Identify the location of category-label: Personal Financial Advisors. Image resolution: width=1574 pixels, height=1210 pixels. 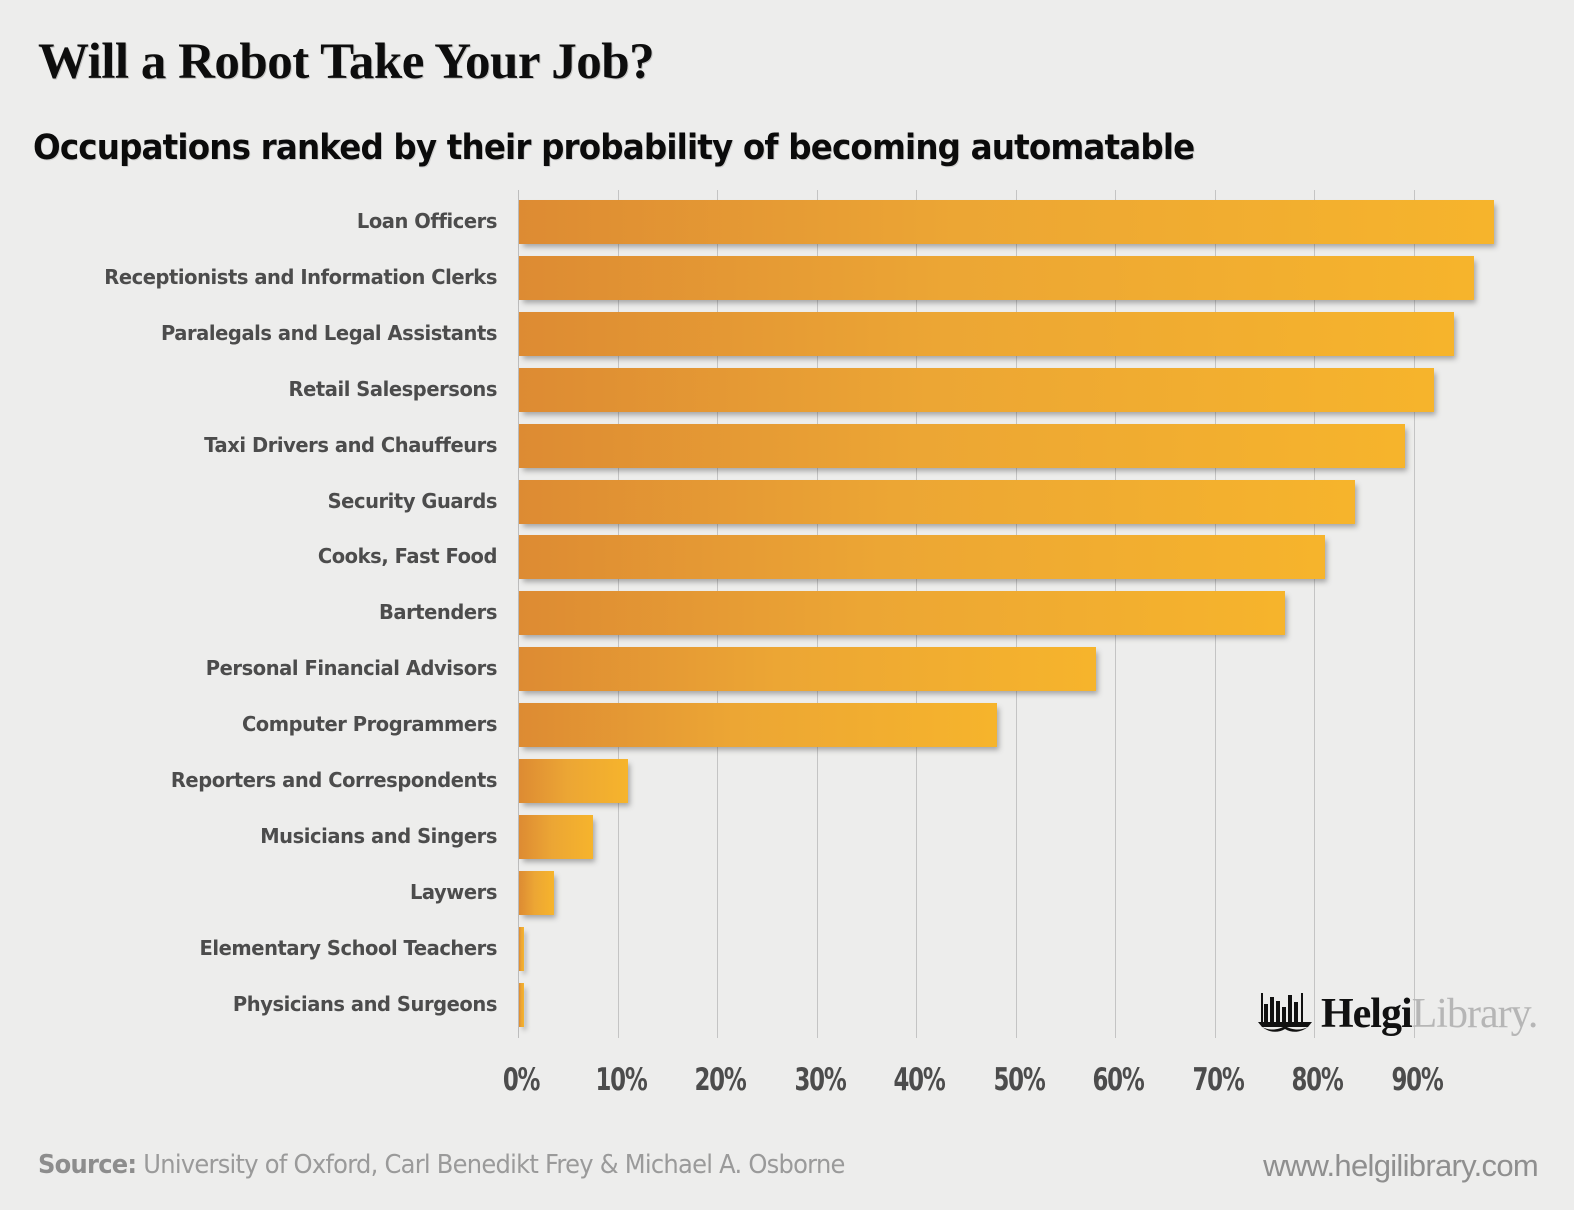
(351, 668).